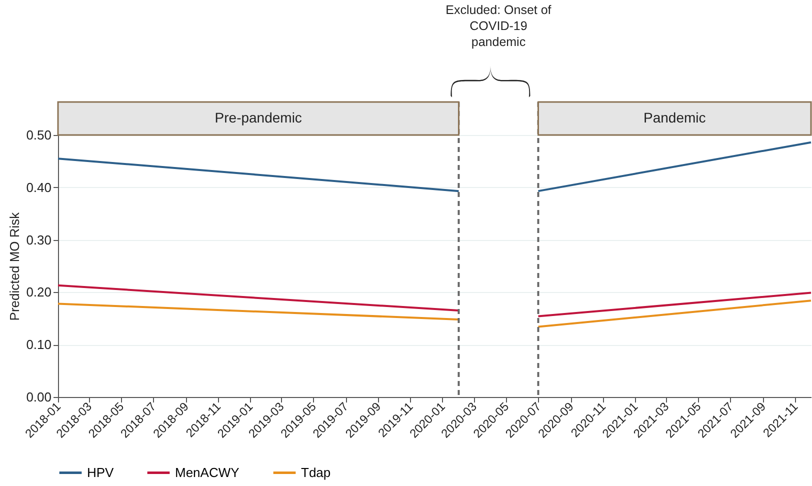  What do you see at coordinates (39, 240) in the screenshot?
I see `y-tick-label: 0.30` at bounding box center [39, 240].